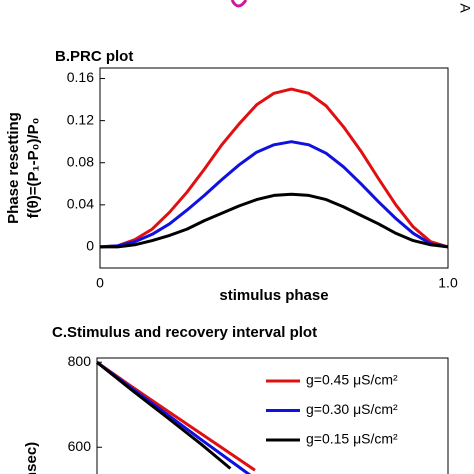 This screenshot has width=474, height=474. I want to click on chart-title: B.PRC plot, so click(94, 56).